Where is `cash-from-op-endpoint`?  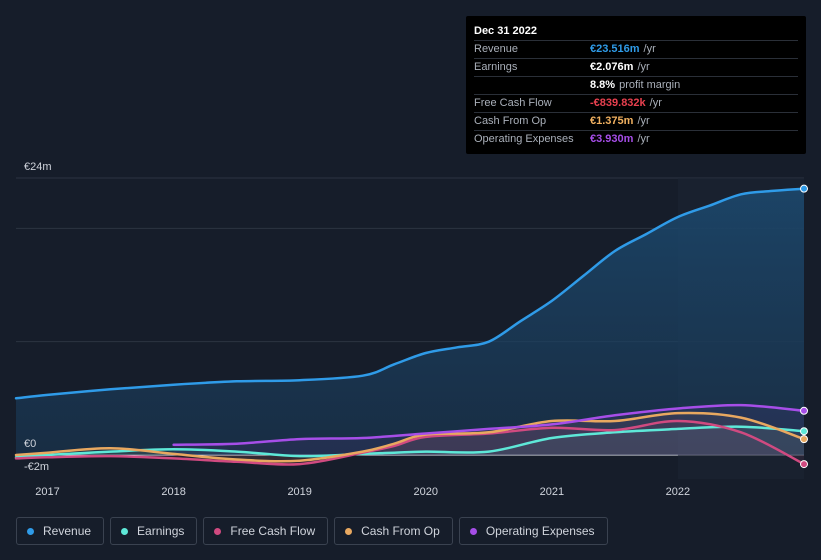 cash-from-op-endpoint is located at coordinates (804, 439).